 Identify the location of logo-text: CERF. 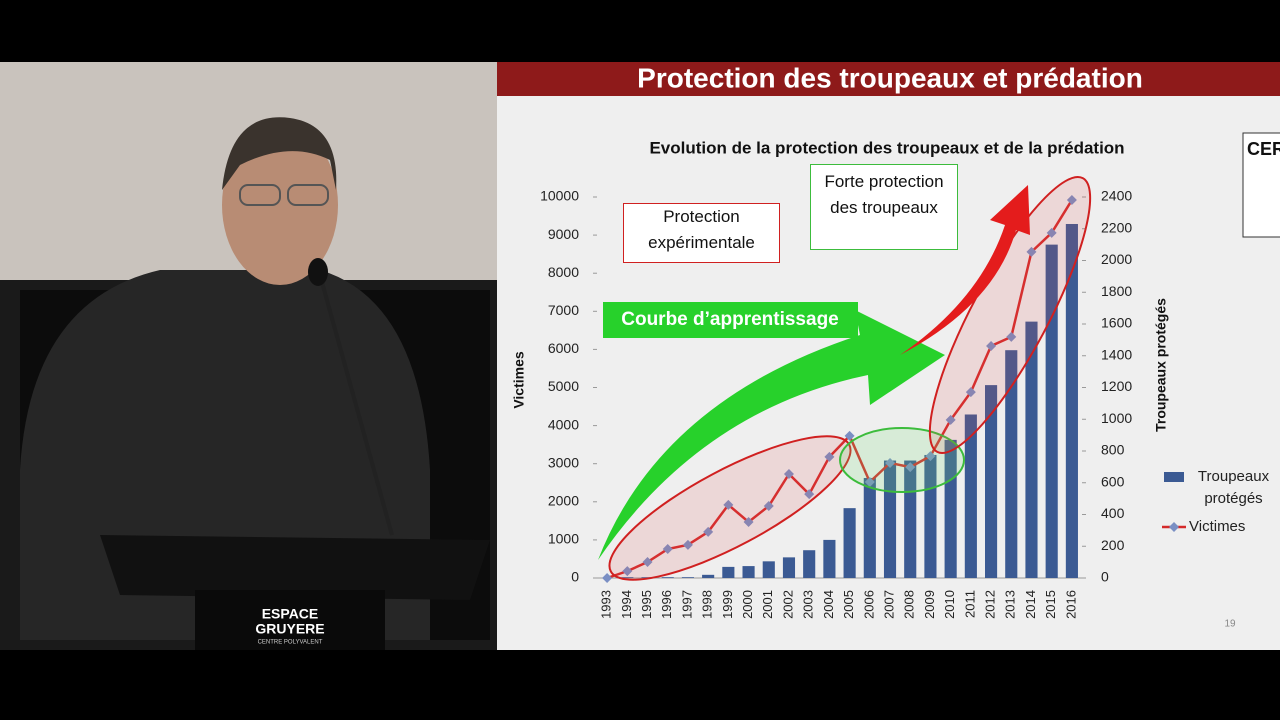
(1263, 149).